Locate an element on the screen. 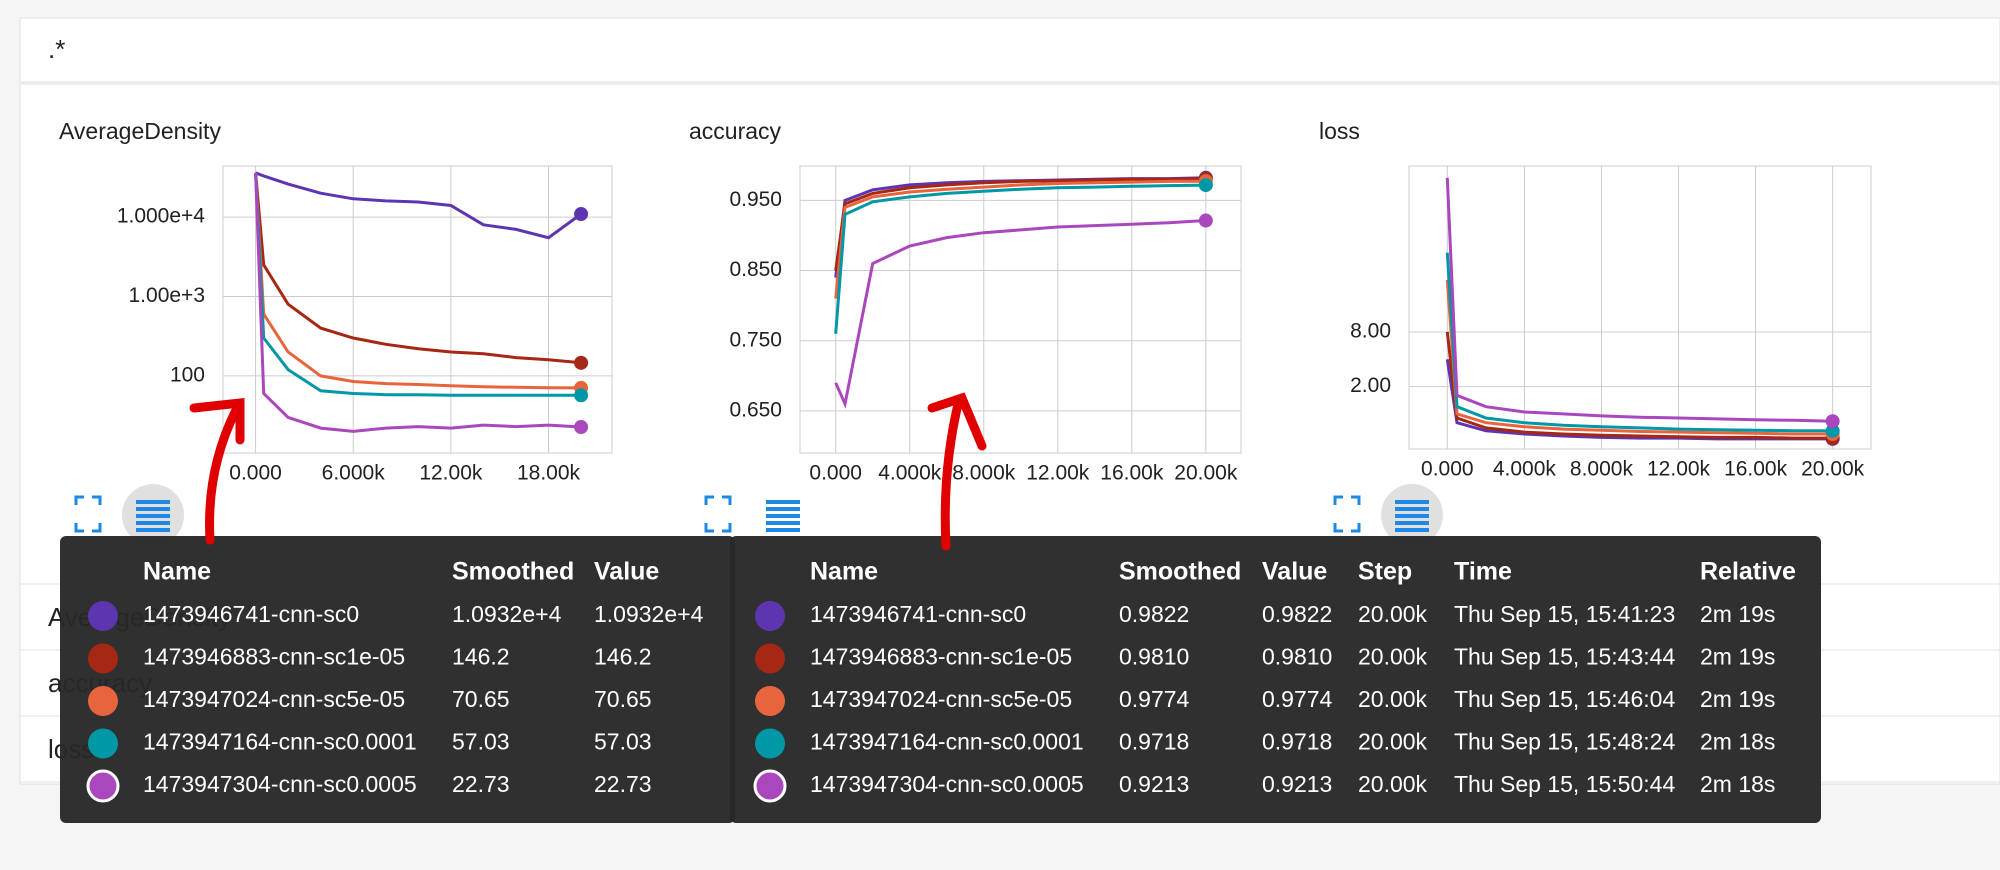 This screenshot has height=870, width=2000. y-tick-label: 0.950 is located at coordinates (755, 199).